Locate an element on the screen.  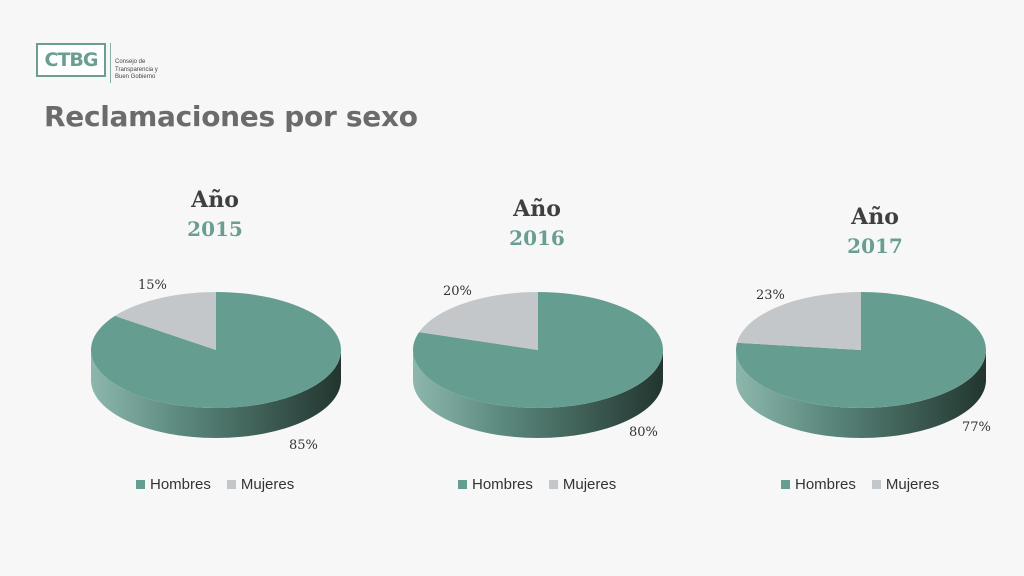
pie-label-hombres: 85% is located at coordinates (303, 445).